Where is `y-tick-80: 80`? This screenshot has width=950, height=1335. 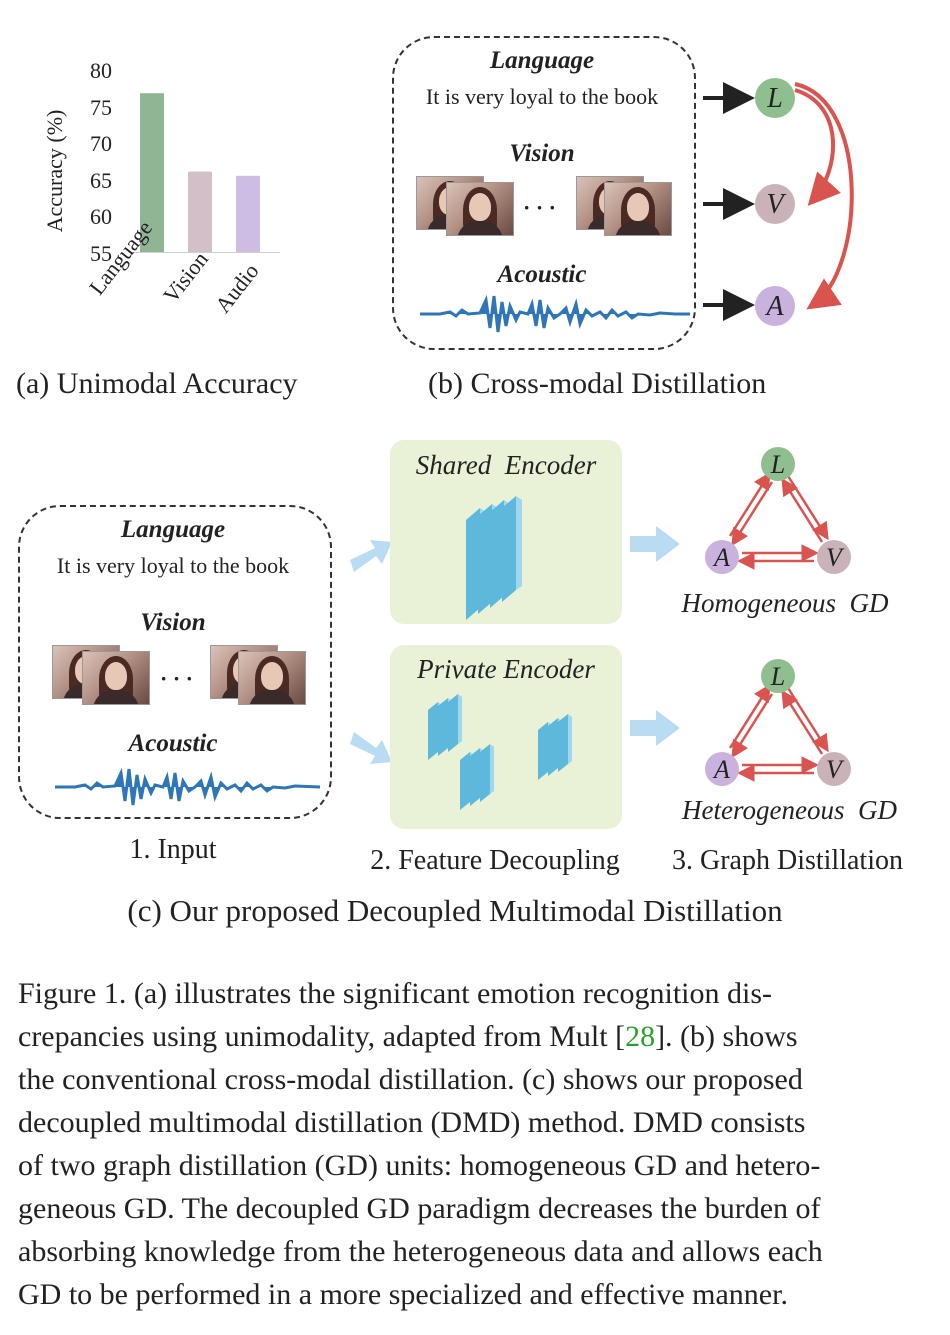
y-tick-80: 80 is located at coordinates (101, 70).